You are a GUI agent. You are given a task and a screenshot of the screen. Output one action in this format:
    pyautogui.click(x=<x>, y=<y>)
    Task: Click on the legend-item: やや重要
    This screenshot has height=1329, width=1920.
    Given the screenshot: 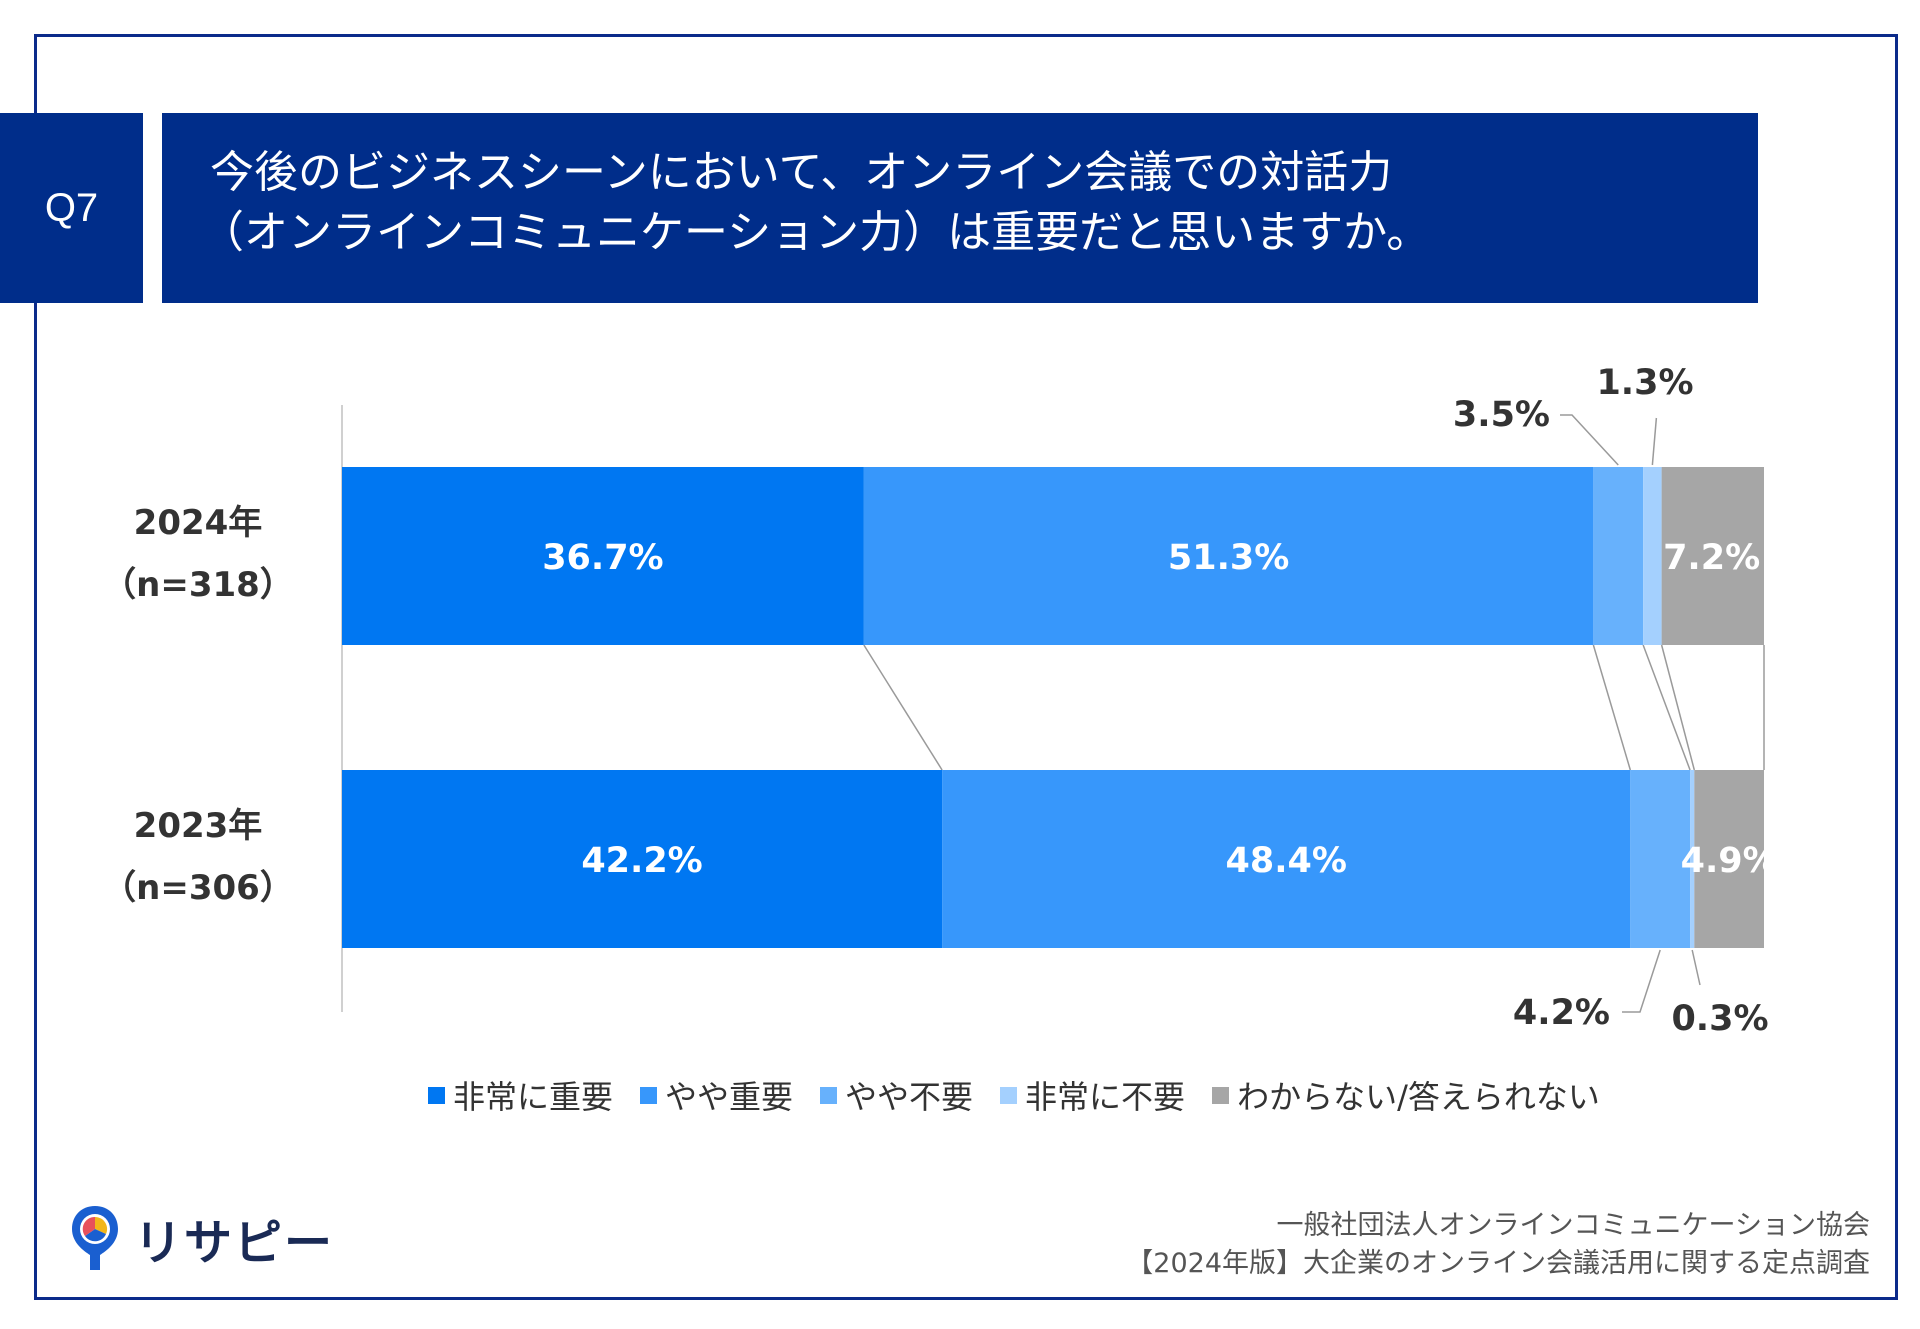 What is the action you would take?
    pyautogui.click(x=716, y=1095)
    